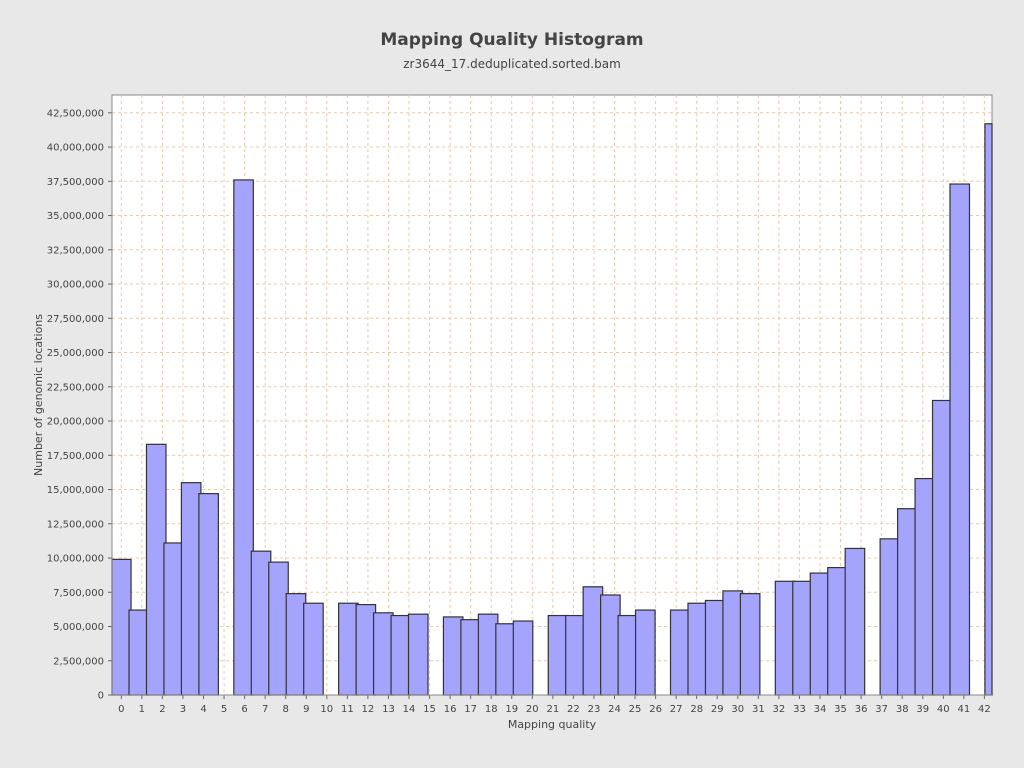 Image resolution: width=1024 pixels, height=768 pixels. I want to click on x-tick-label: 35, so click(840, 709).